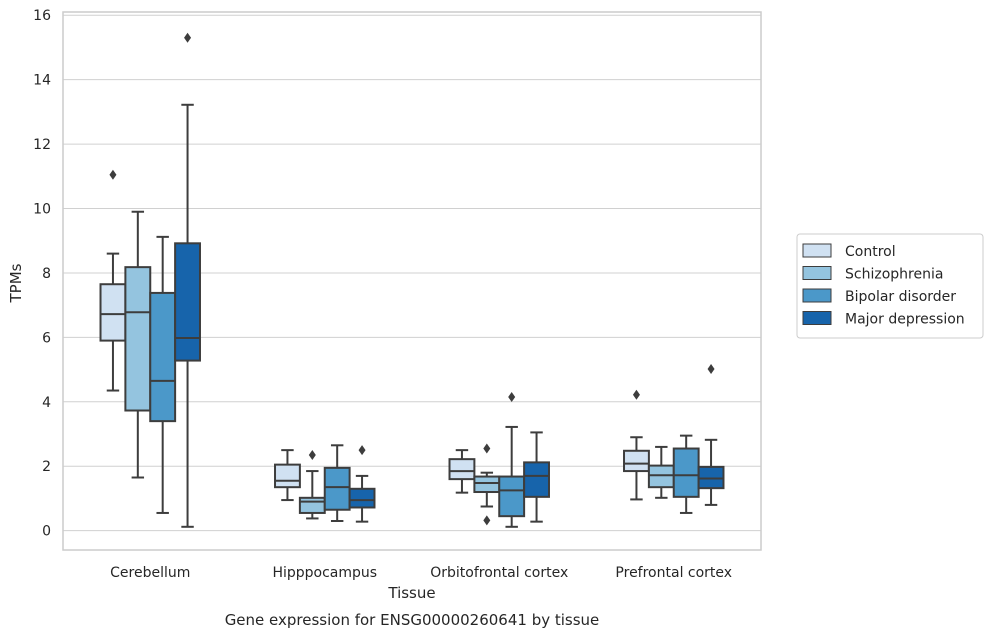 Image resolution: width=992 pixels, height=637 pixels. What do you see at coordinates (150, 573) in the screenshot?
I see `x-tick-label: Cerebellum` at bounding box center [150, 573].